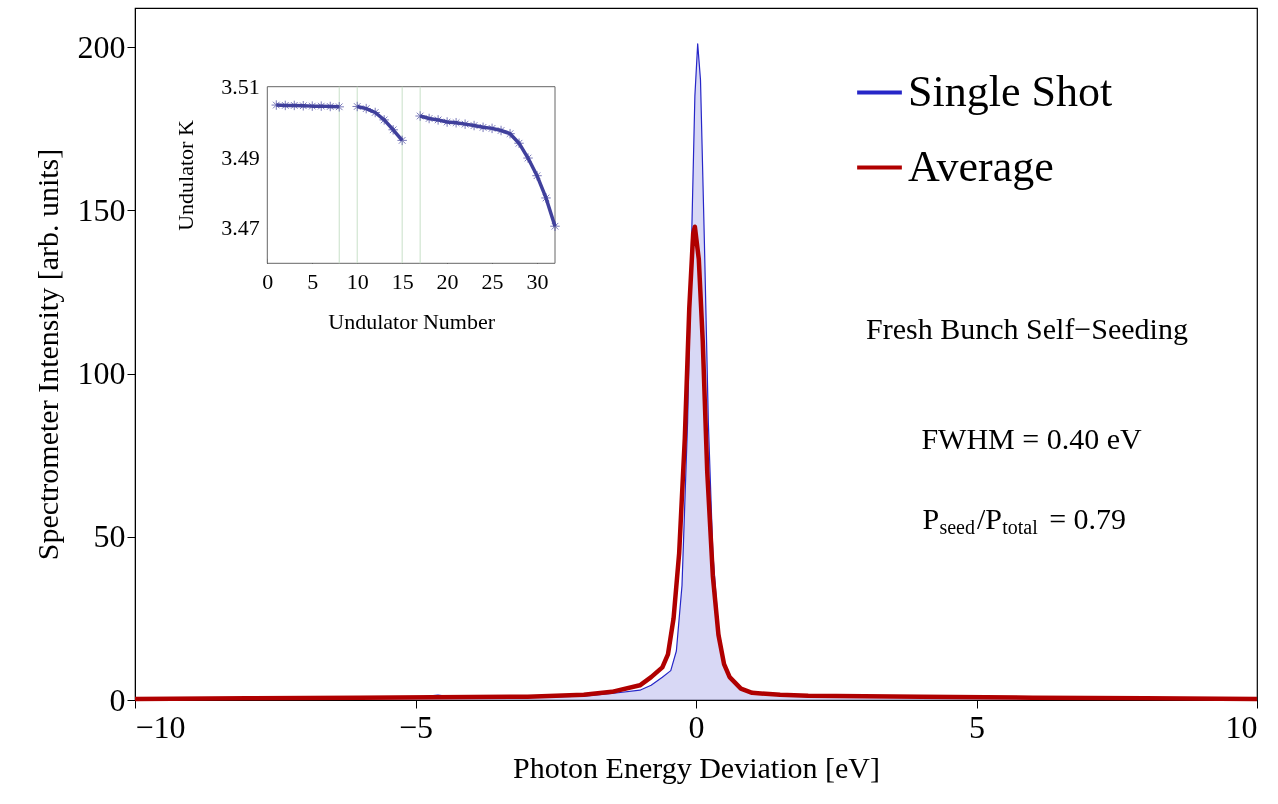  Describe the element at coordinates (47, 354) in the screenshot. I see `y-axis-title: Spectrometer Intensity [arb. units]` at that location.